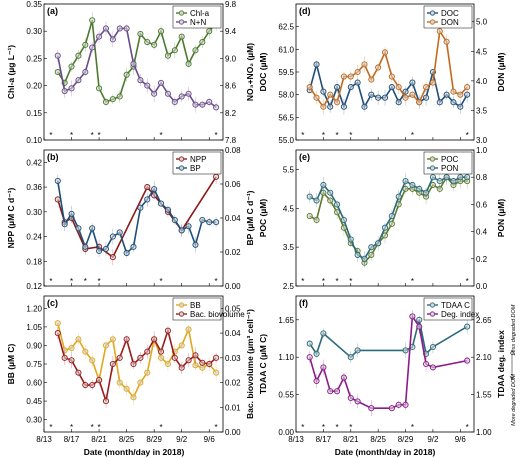 The height and width of the screenshot is (458, 520). I want to click on y-right-tick-label: 8.2, so click(231, 113).